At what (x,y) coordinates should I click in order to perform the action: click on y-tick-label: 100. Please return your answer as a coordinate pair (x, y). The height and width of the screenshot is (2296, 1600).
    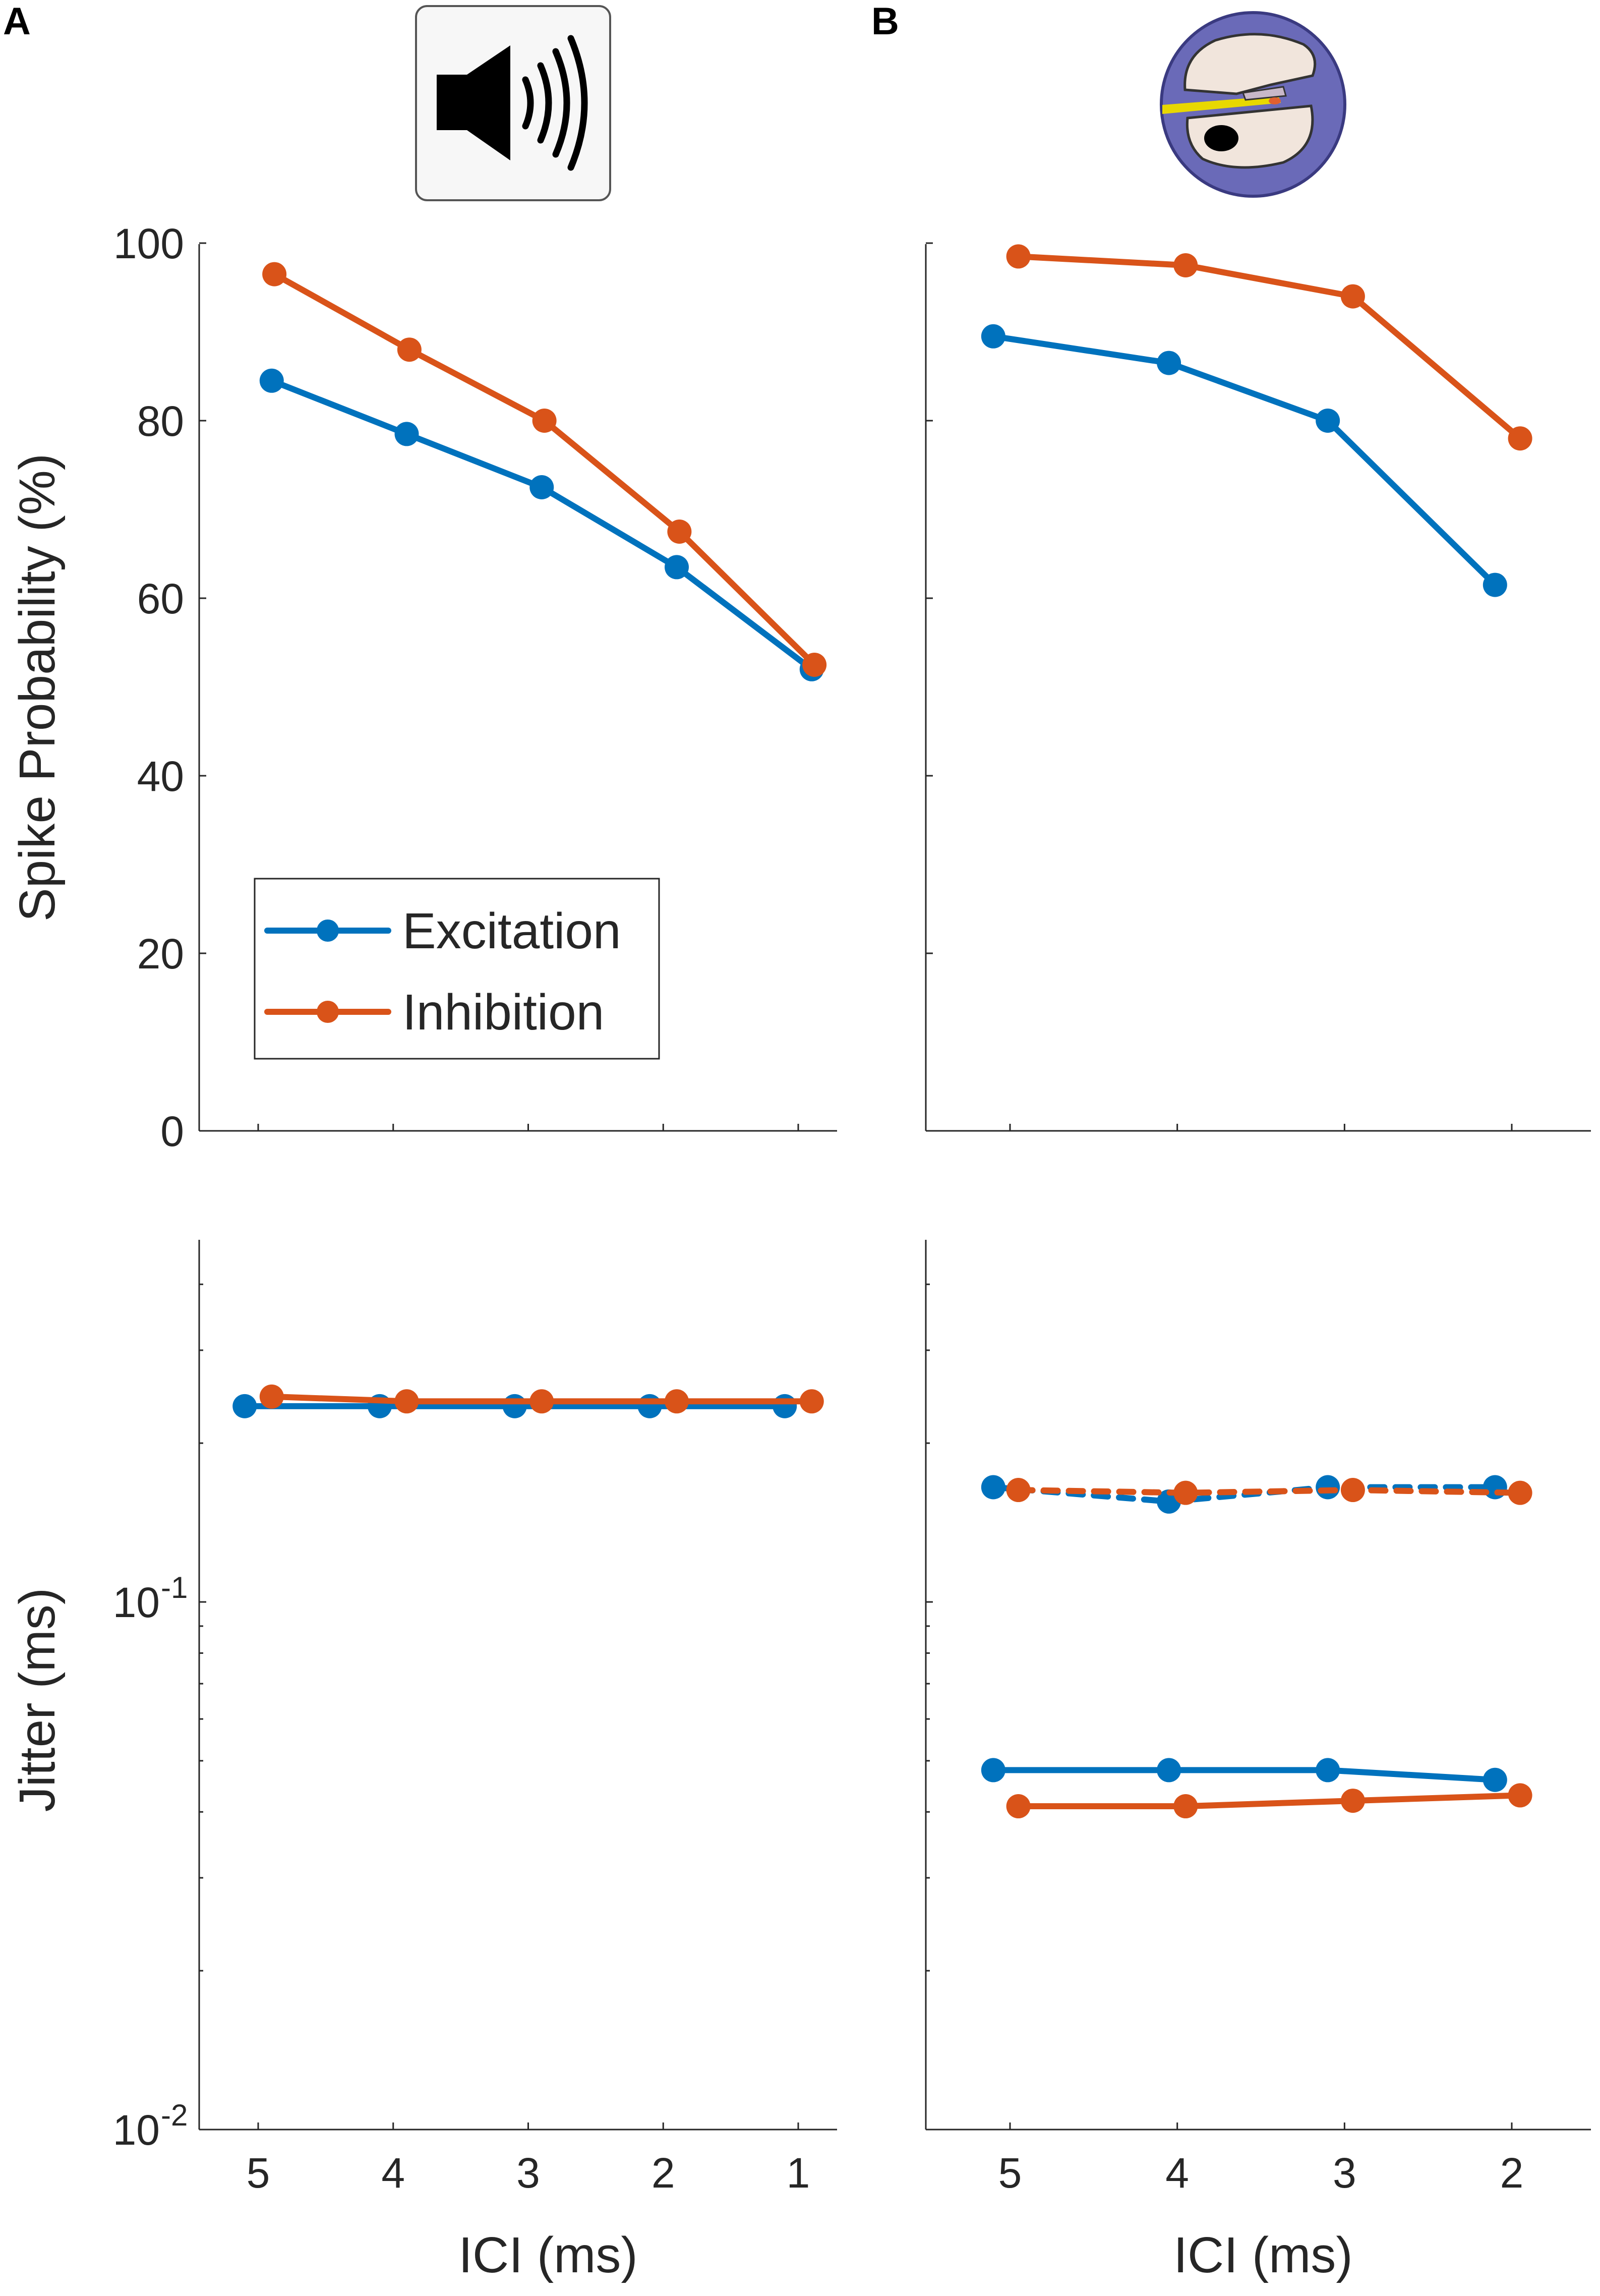
    Looking at the image, I should click on (148, 243).